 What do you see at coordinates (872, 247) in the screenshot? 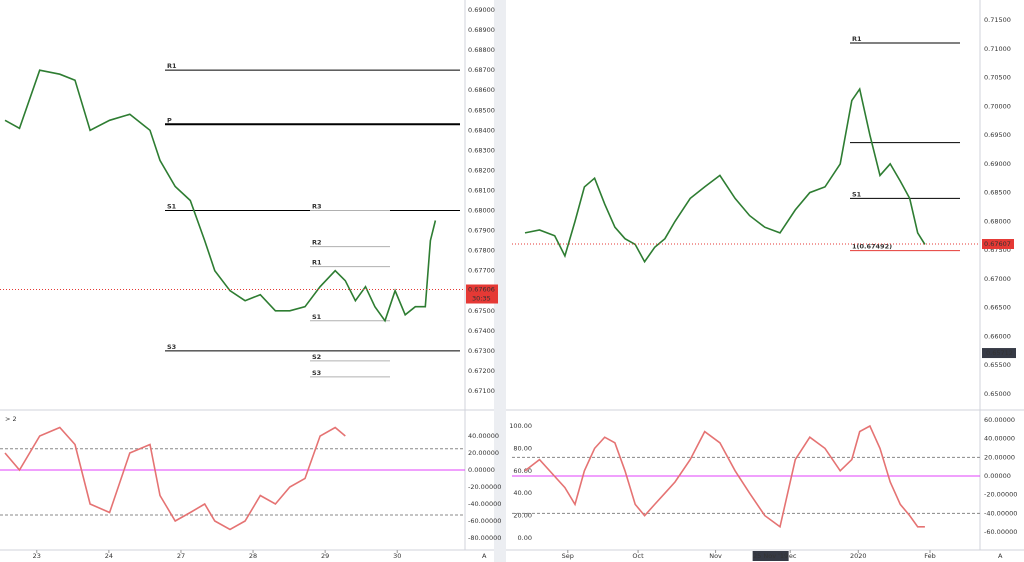
I see `level-label: 1(0.67492)` at bounding box center [872, 247].